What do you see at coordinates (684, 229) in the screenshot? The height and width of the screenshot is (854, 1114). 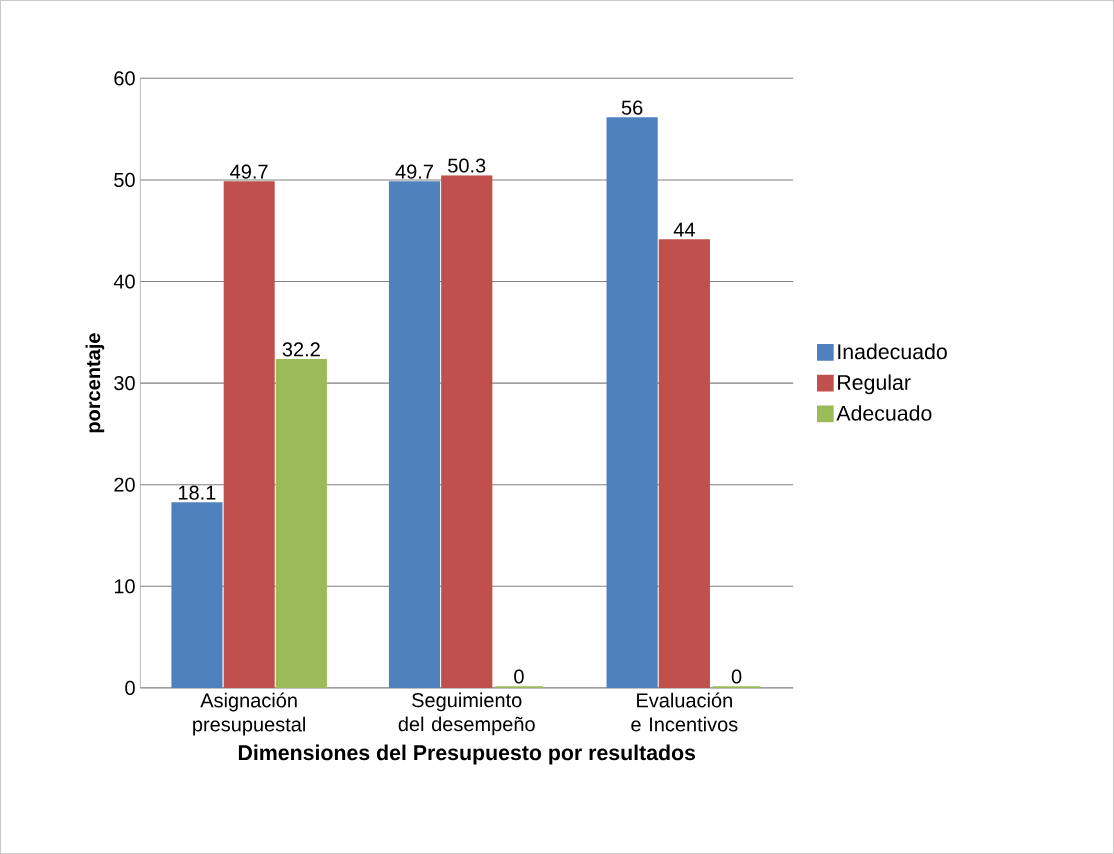 I see `data-label: 44` at bounding box center [684, 229].